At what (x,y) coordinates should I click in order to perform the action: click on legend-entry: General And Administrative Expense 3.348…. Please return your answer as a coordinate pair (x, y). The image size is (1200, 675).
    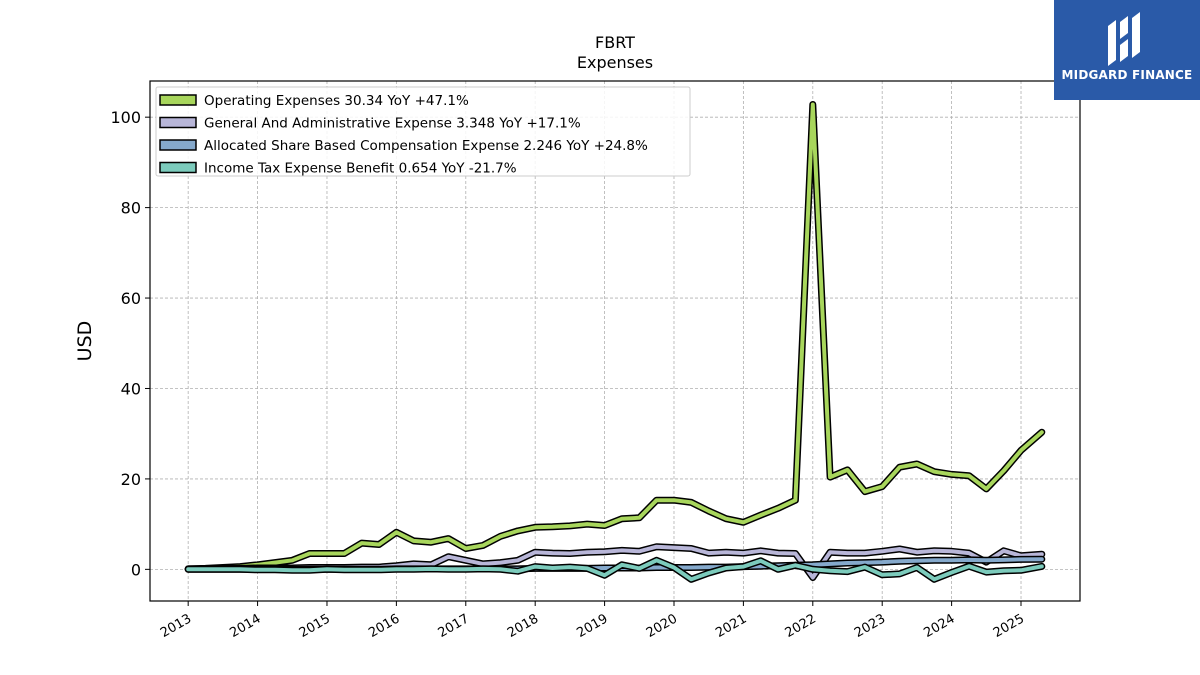
    Looking at the image, I should click on (392, 124).